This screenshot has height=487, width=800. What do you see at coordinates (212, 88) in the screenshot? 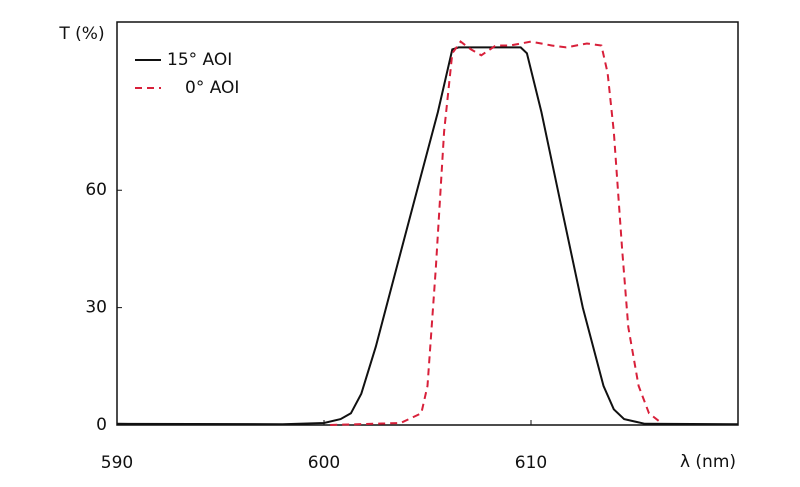
I see `legend-label: 0° AOI` at bounding box center [212, 88].